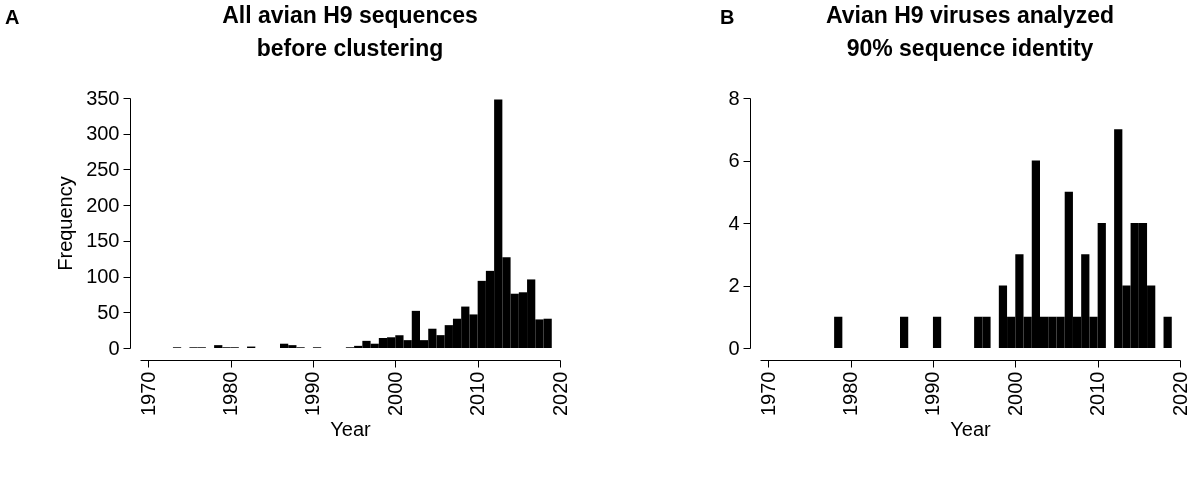 The image size is (1204, 488). I want to click on y-axis-title: Frequency, so click(65, 223).